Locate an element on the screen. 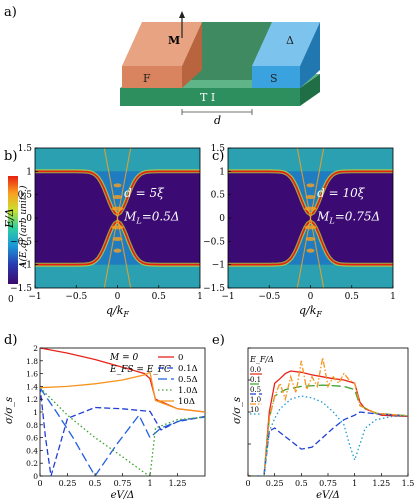  label-delta: Δ is located at coordinates (290, 40).